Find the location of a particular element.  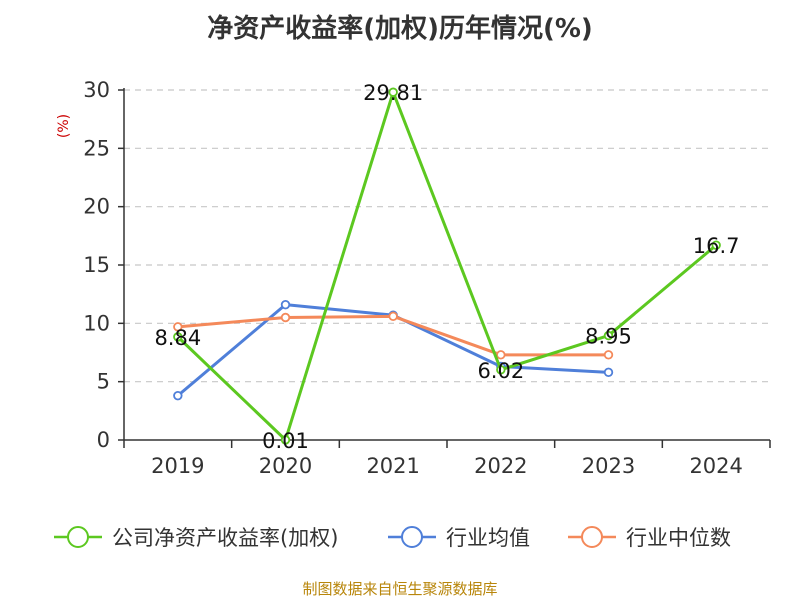

y-tick-label: 5 is located at coordinates (103, 382).